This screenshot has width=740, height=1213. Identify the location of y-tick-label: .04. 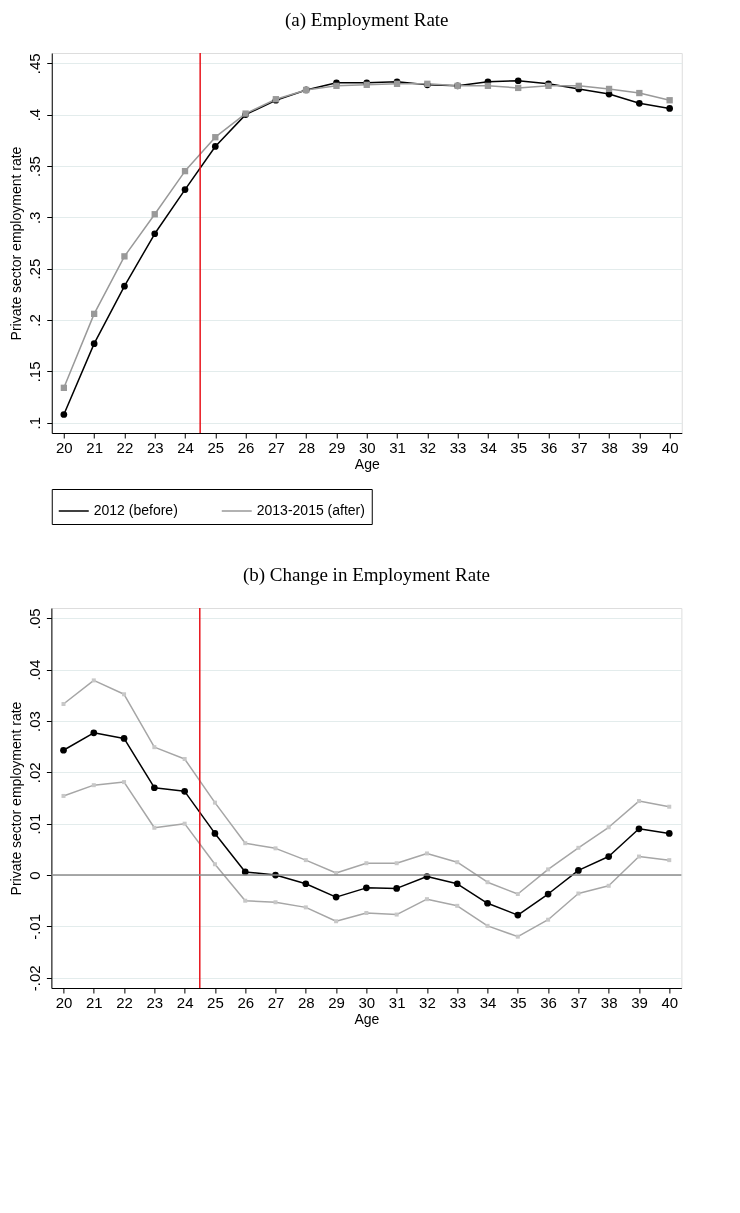
(34, 670).